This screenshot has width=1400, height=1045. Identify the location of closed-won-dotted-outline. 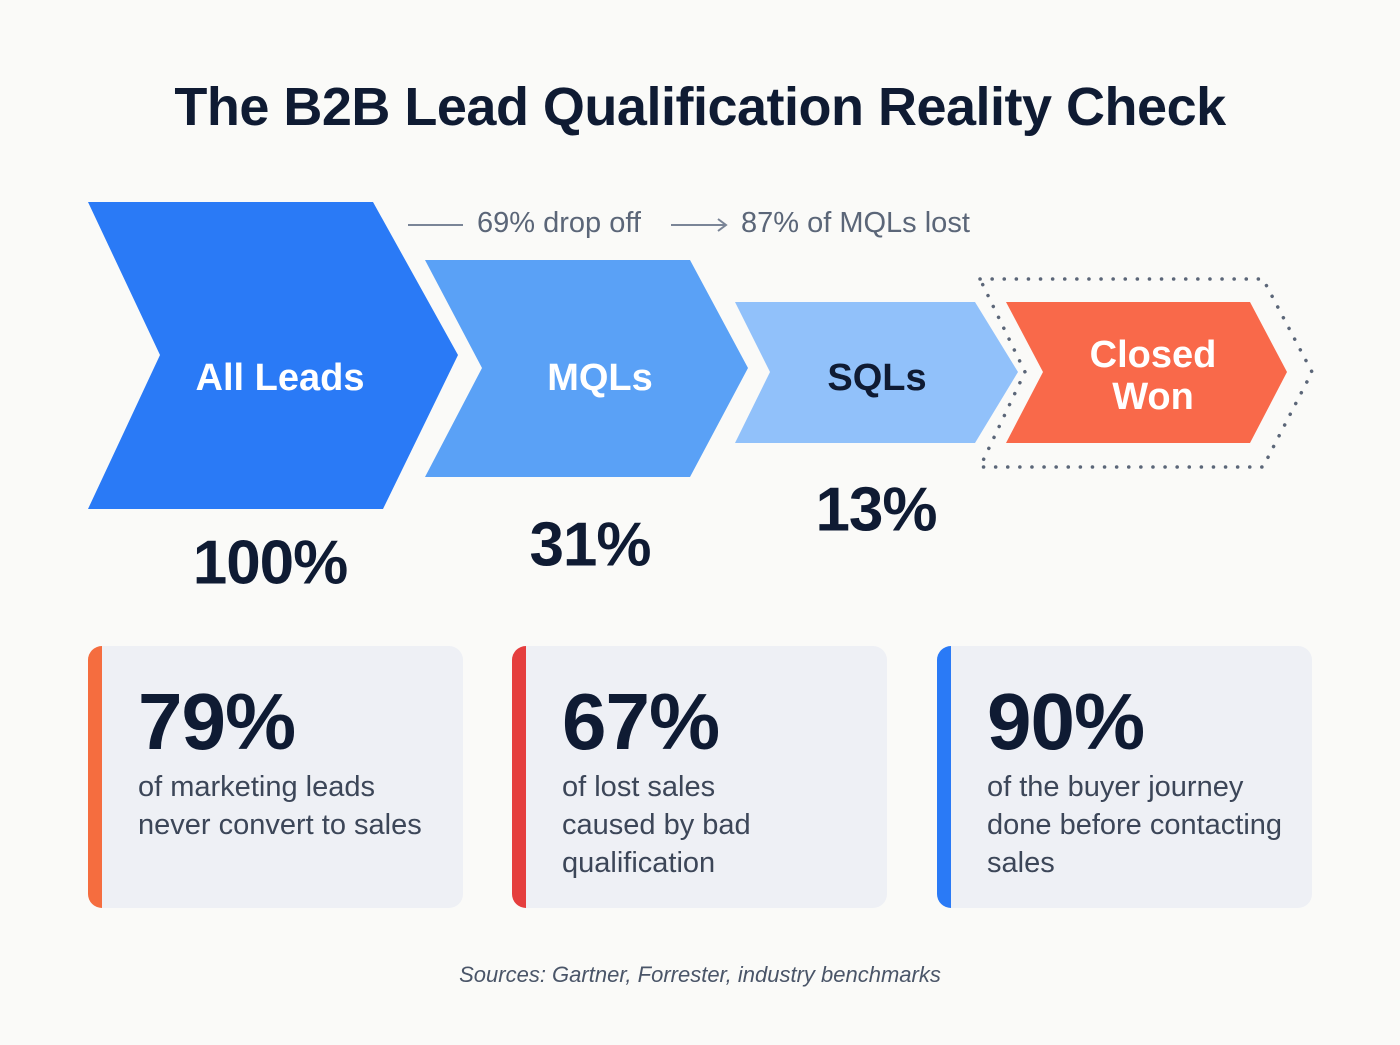
(1145, 373).